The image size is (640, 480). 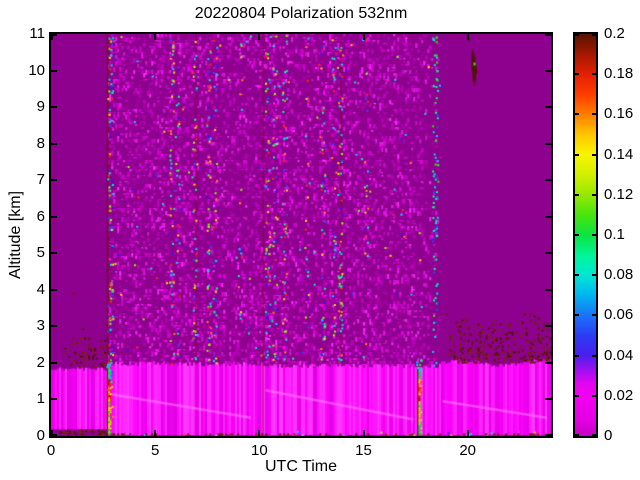 I want to click on colorbar-tick-label: 0.14, so click(x=619, y=154).